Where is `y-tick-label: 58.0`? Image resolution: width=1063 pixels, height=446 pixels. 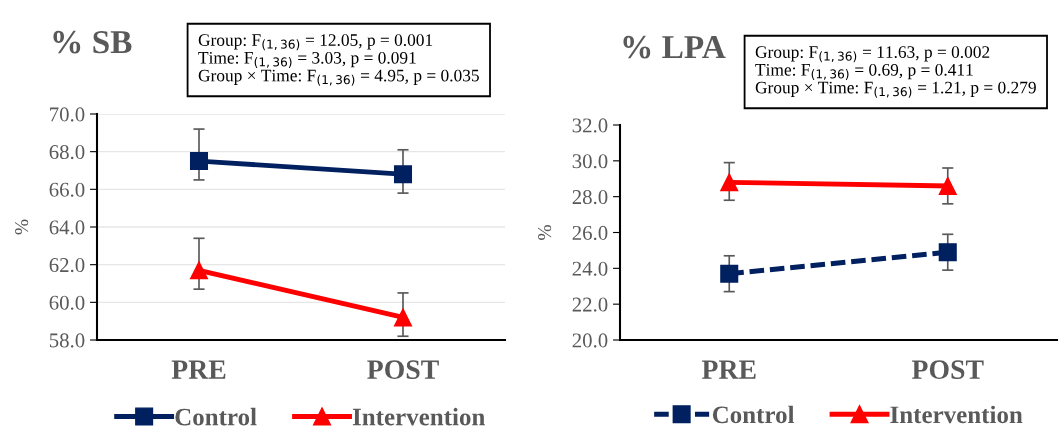 y-tick-label: 58.0 is located at coordinates (67, 340).